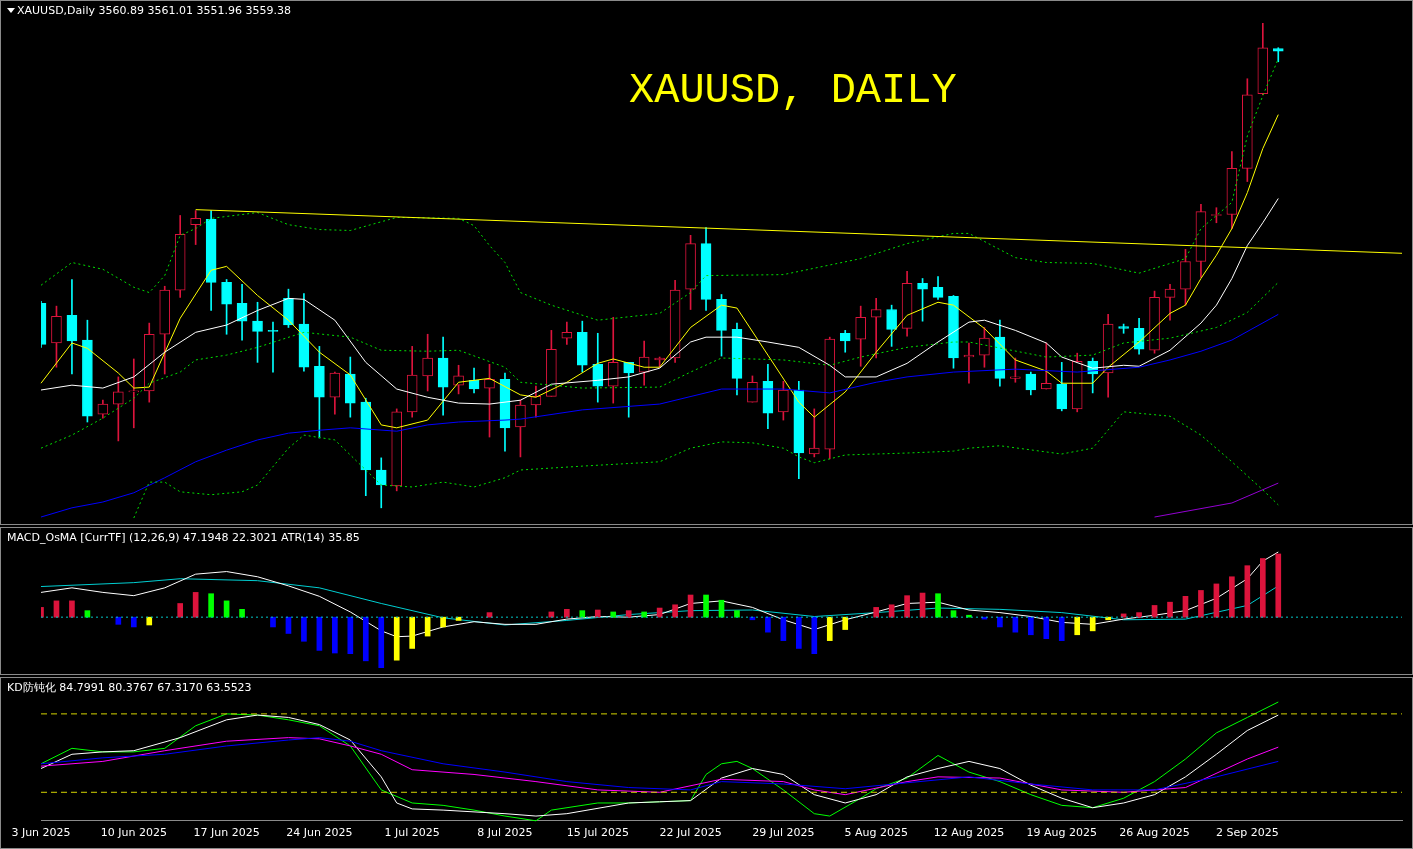 The width and height of the screenshot is (1413, 849). What do you see at coordinates (412, 833) in the screenshot?
I see `x-tick-label: 1 Jul 2025` at bounding box center [412, 833].